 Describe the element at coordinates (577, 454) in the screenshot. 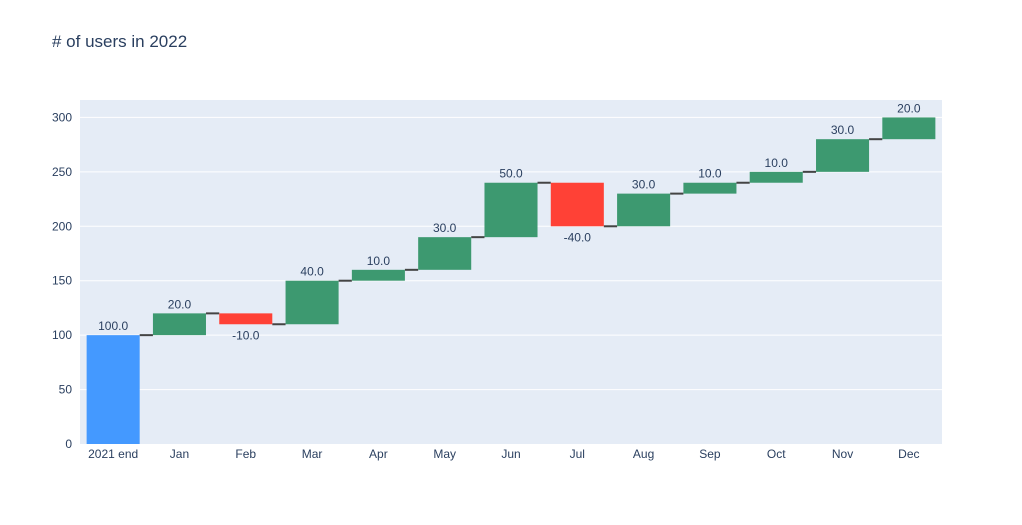

I see `x-tick-label: Jul` at that location.